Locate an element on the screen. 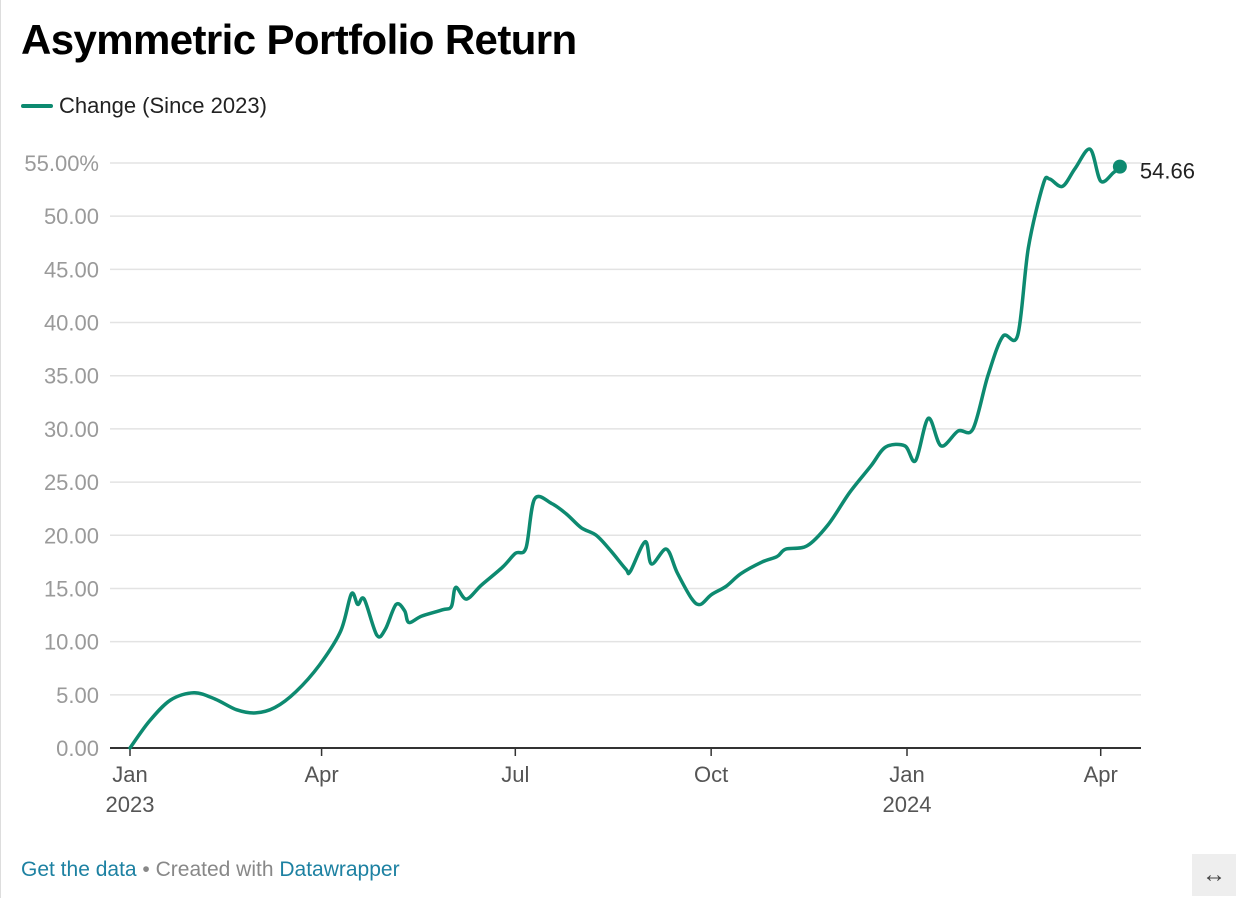 The image size is (1238, 898). footer-created-with: • Created with is located at coordinates (208, 869).